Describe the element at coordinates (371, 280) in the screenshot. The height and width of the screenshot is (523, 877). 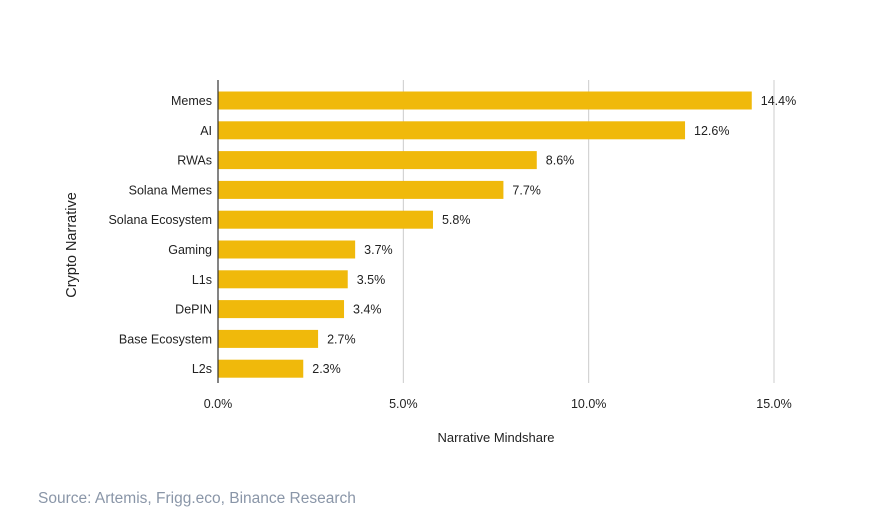
I see `value-label: 3.5%` at that location.